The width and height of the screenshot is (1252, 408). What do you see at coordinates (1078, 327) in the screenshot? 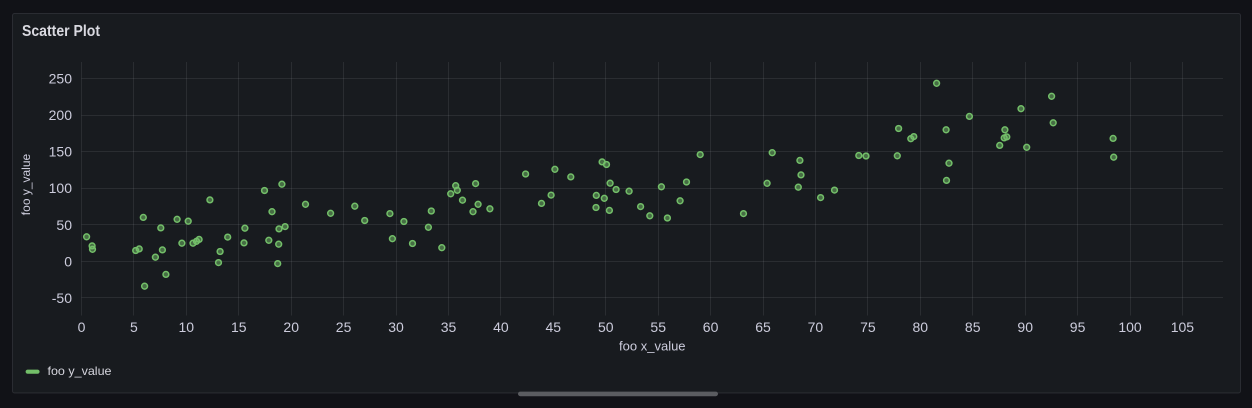
I see `svg-text: 95` at bounding box center [1078, 327].